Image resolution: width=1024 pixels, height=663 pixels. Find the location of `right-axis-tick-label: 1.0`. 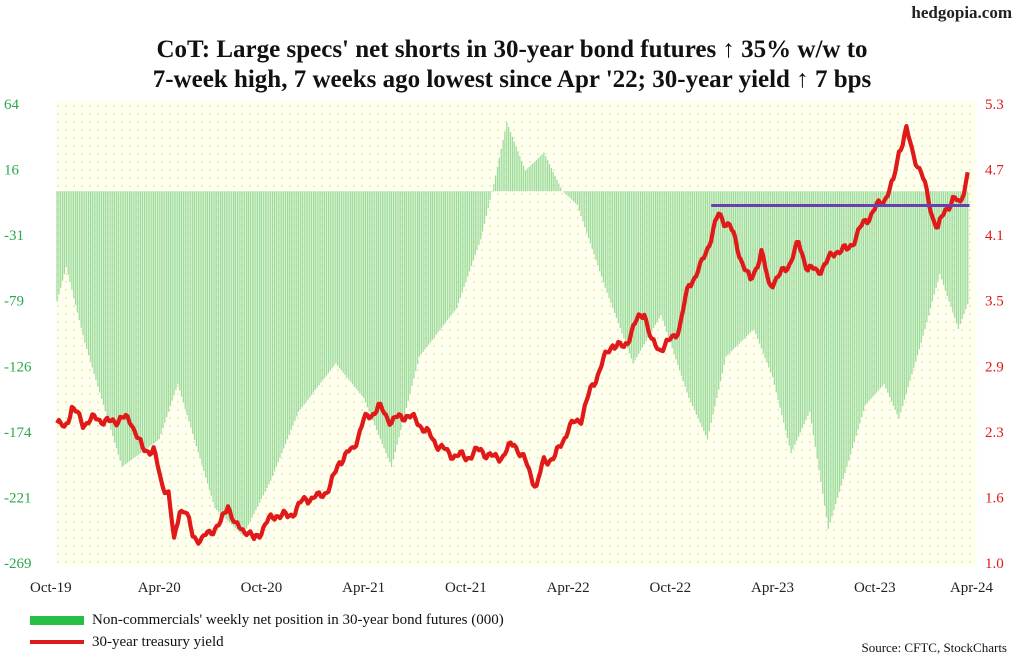

right-axis-tick-label: 1.0 is located at coordinates (994, 564).